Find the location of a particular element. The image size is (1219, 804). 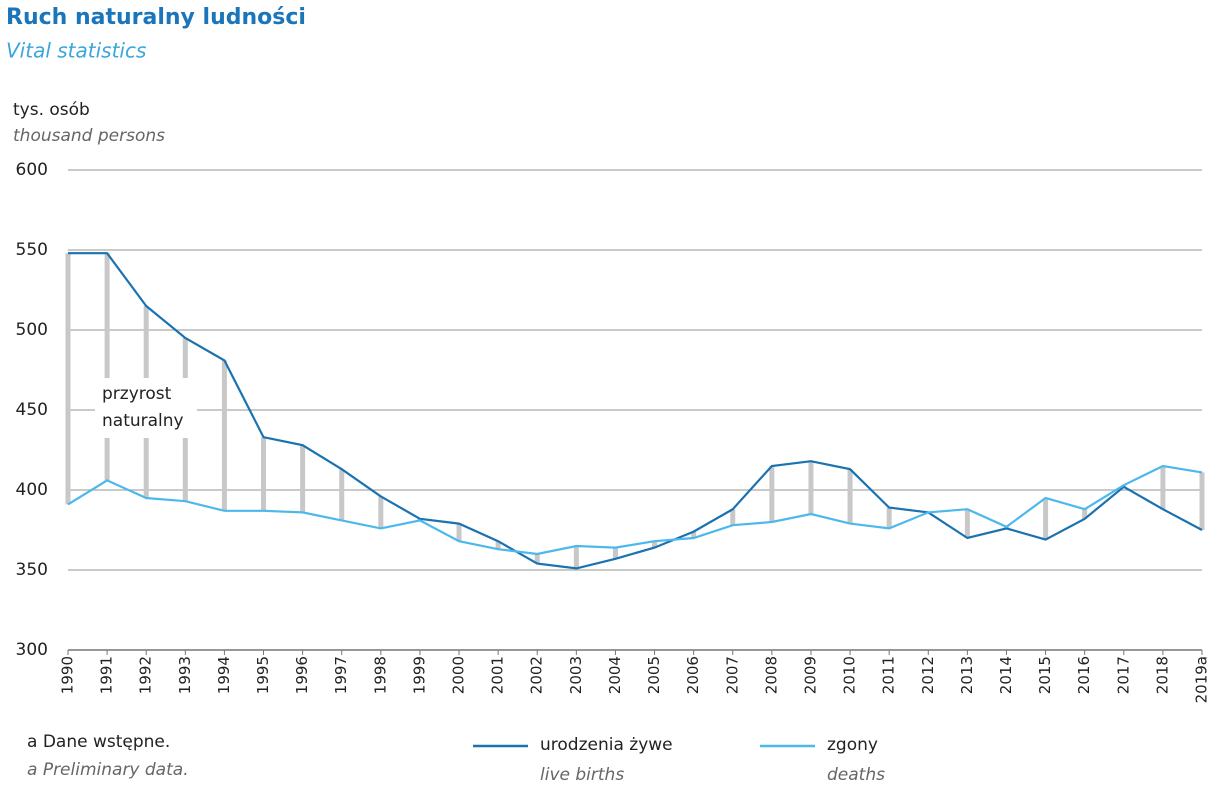

x-tick-label: 2014 is located at coordinates (1006, 675).